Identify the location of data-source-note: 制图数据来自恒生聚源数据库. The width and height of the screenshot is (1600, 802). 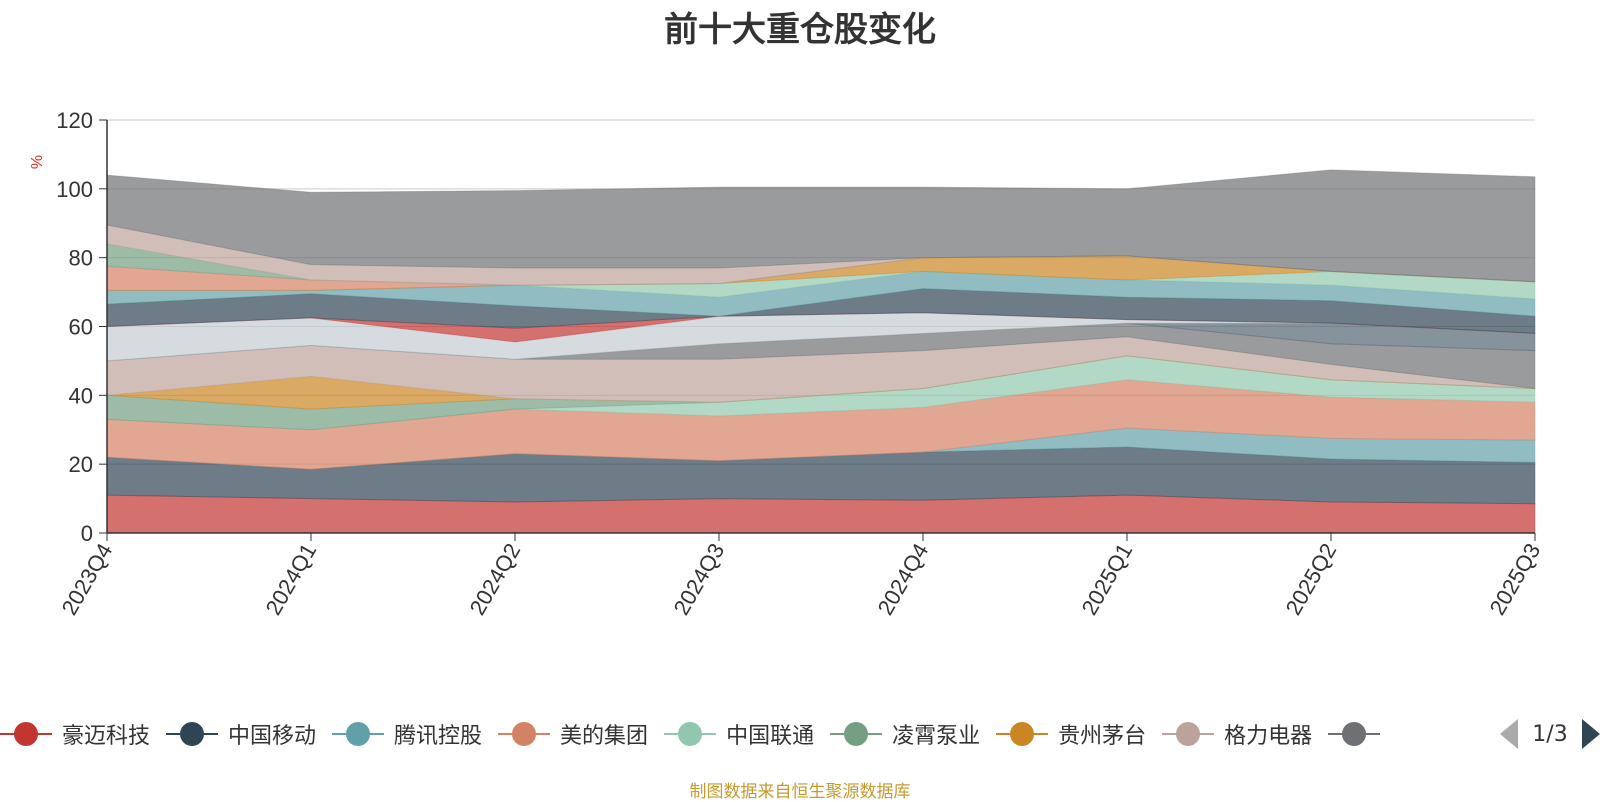
(800, 792).